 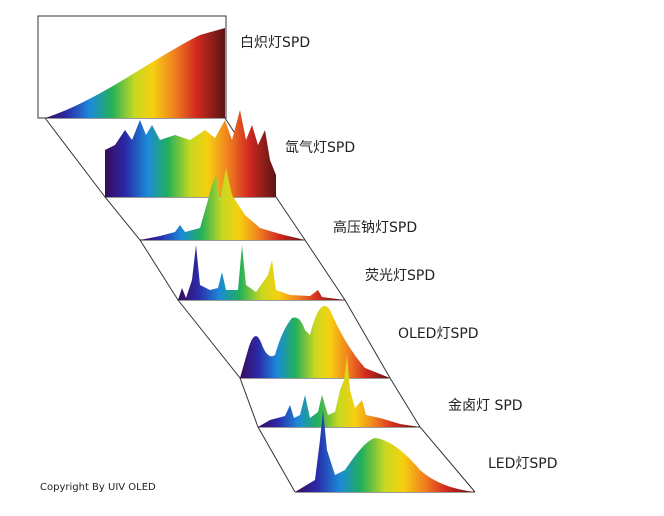 I want to click on spd-label: OLED灯SPD, so click(x=438, y=334).